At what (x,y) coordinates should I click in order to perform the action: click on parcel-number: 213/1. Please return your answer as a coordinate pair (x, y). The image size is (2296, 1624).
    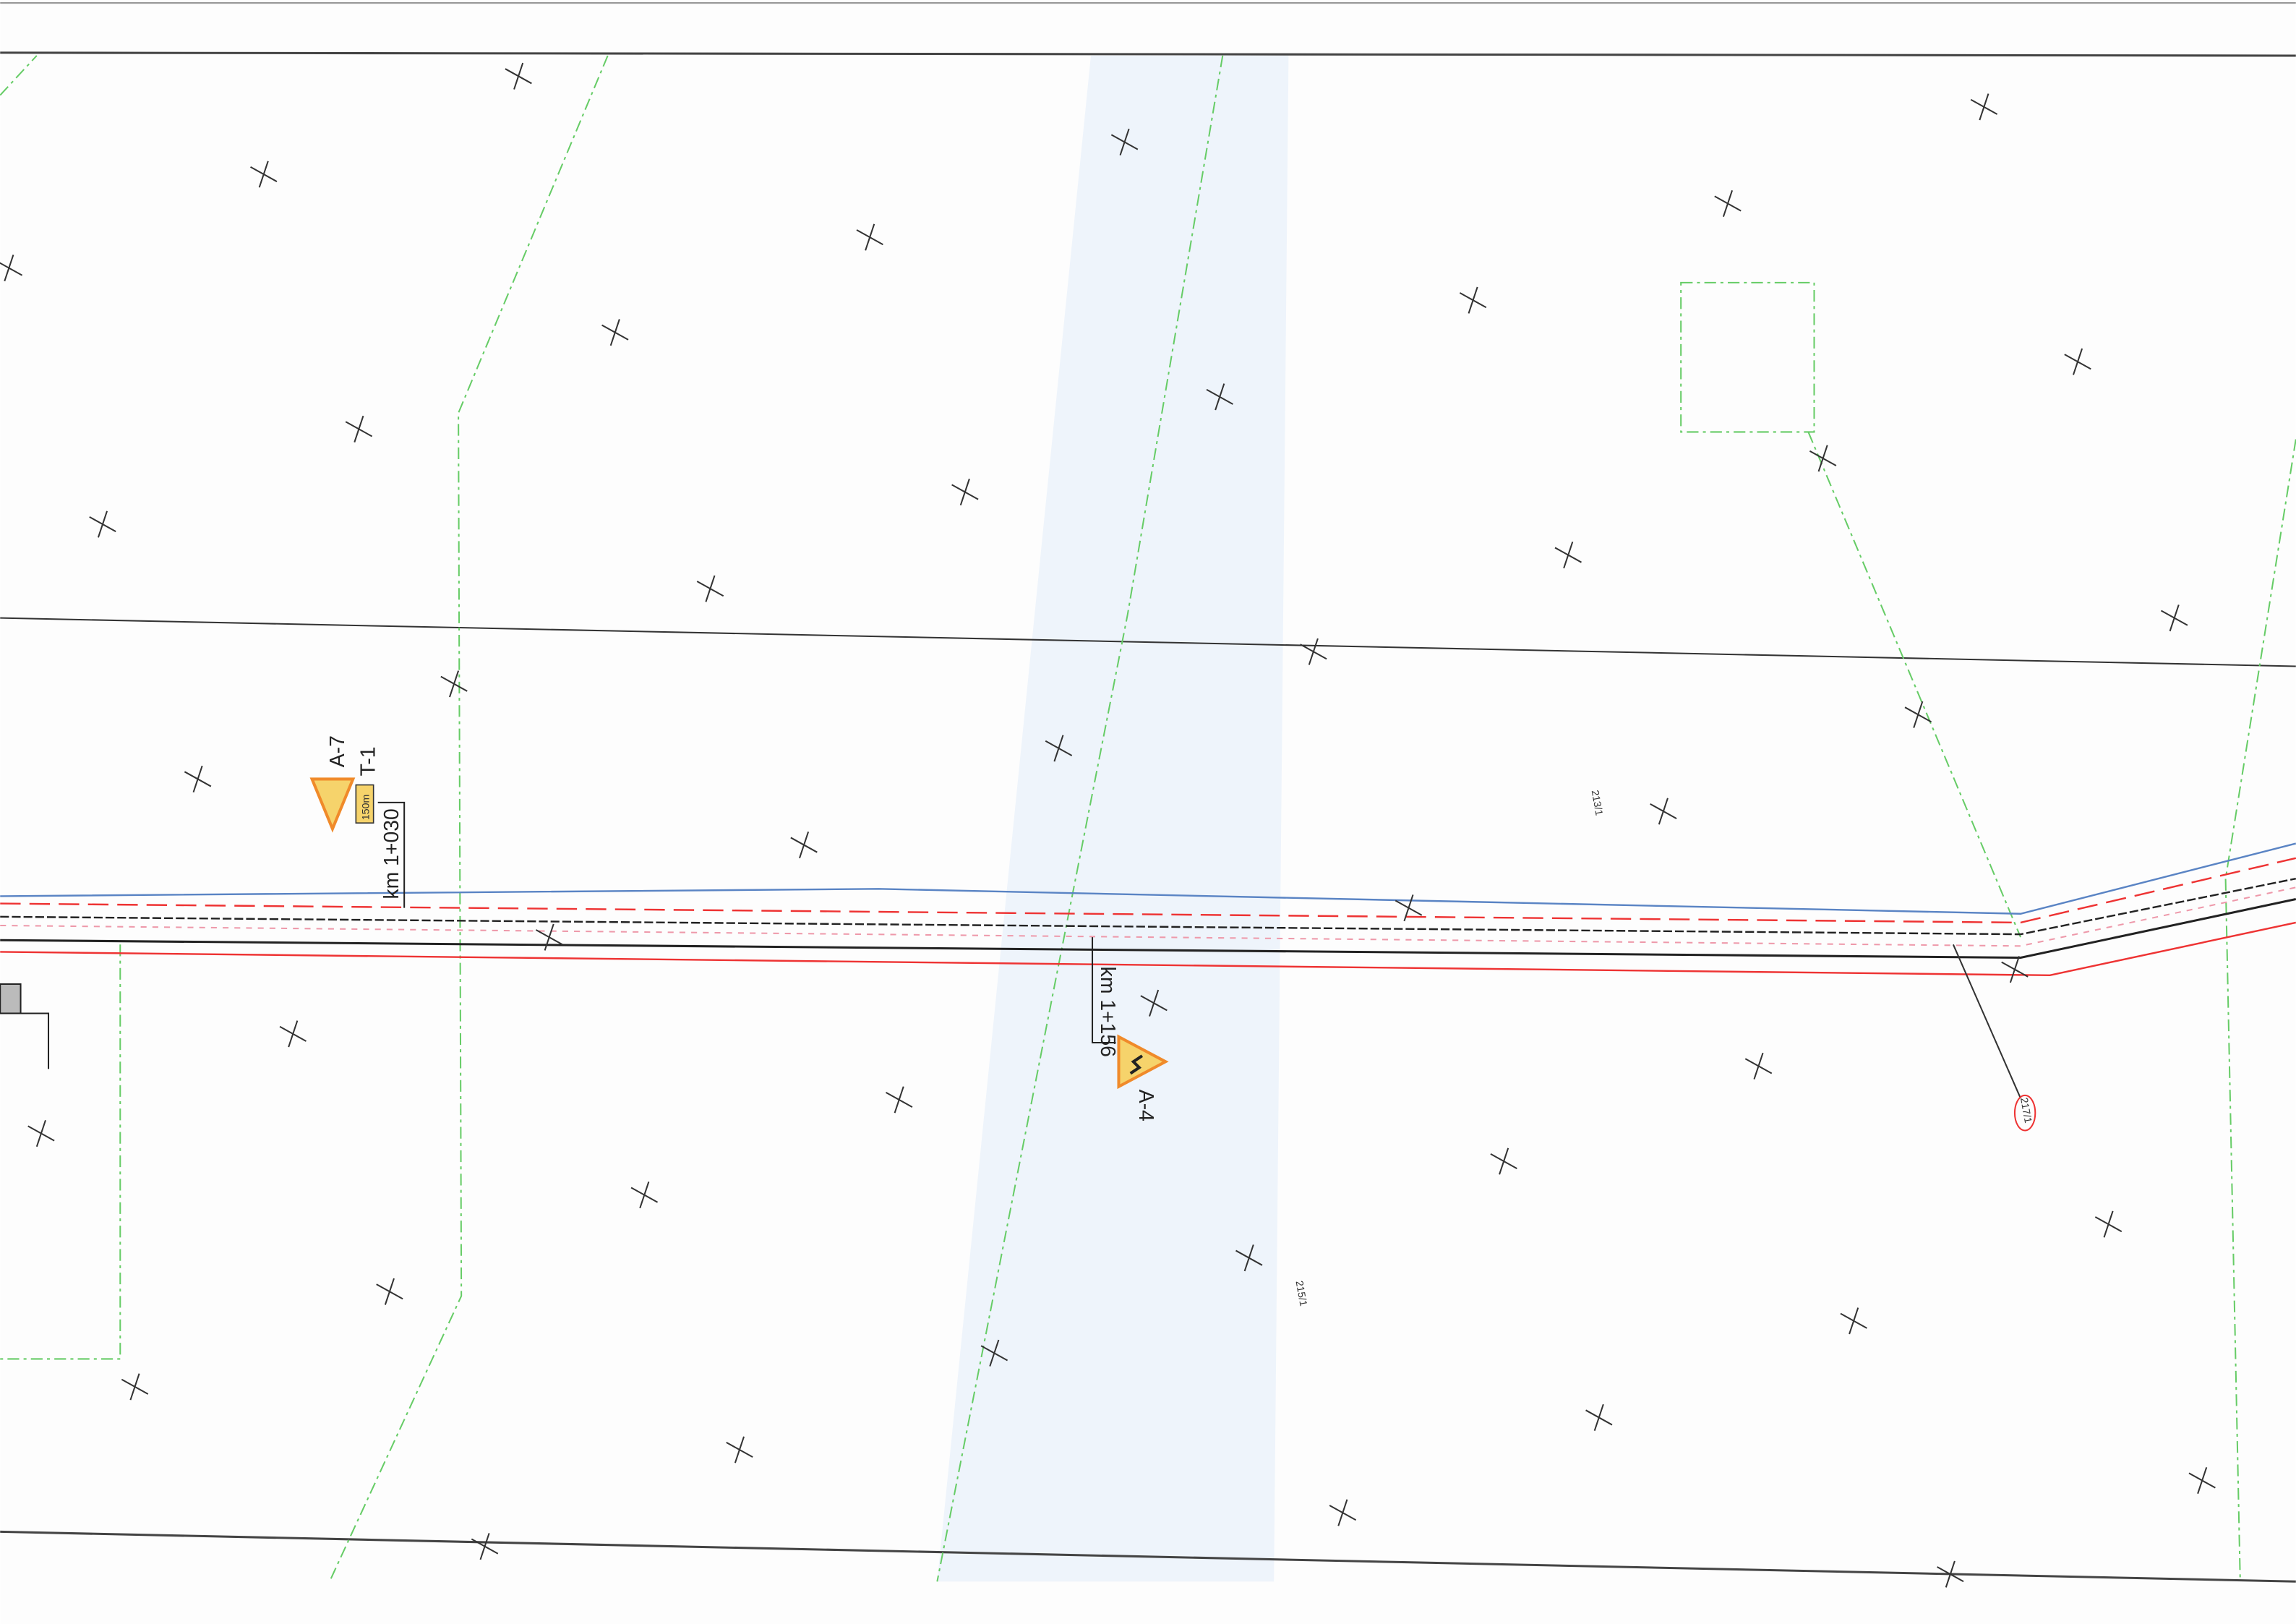
    Looking at the image, I should click on (1597, 803).